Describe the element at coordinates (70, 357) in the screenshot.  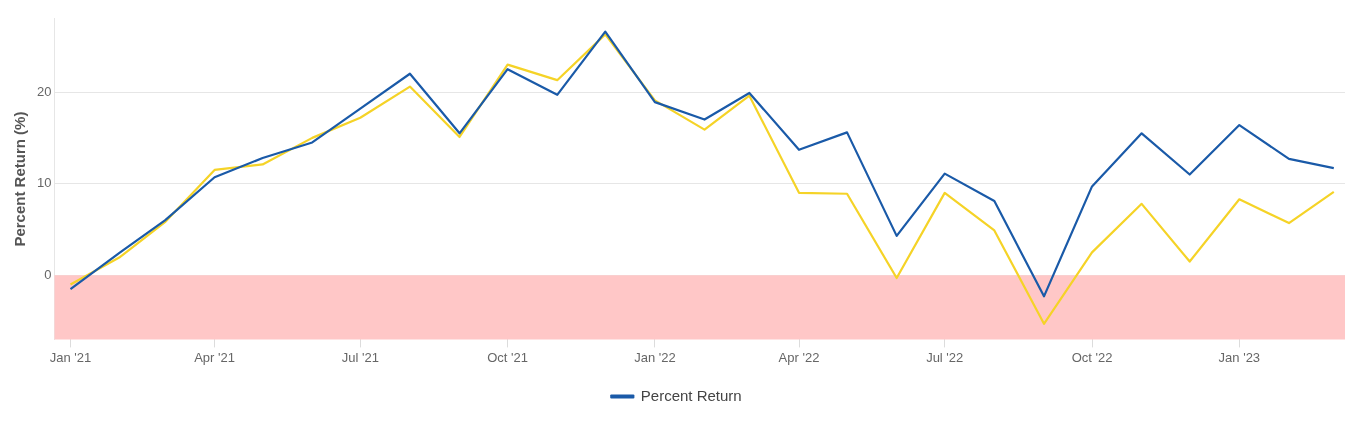
I see `x-tick-label: Jan '21` at that location.